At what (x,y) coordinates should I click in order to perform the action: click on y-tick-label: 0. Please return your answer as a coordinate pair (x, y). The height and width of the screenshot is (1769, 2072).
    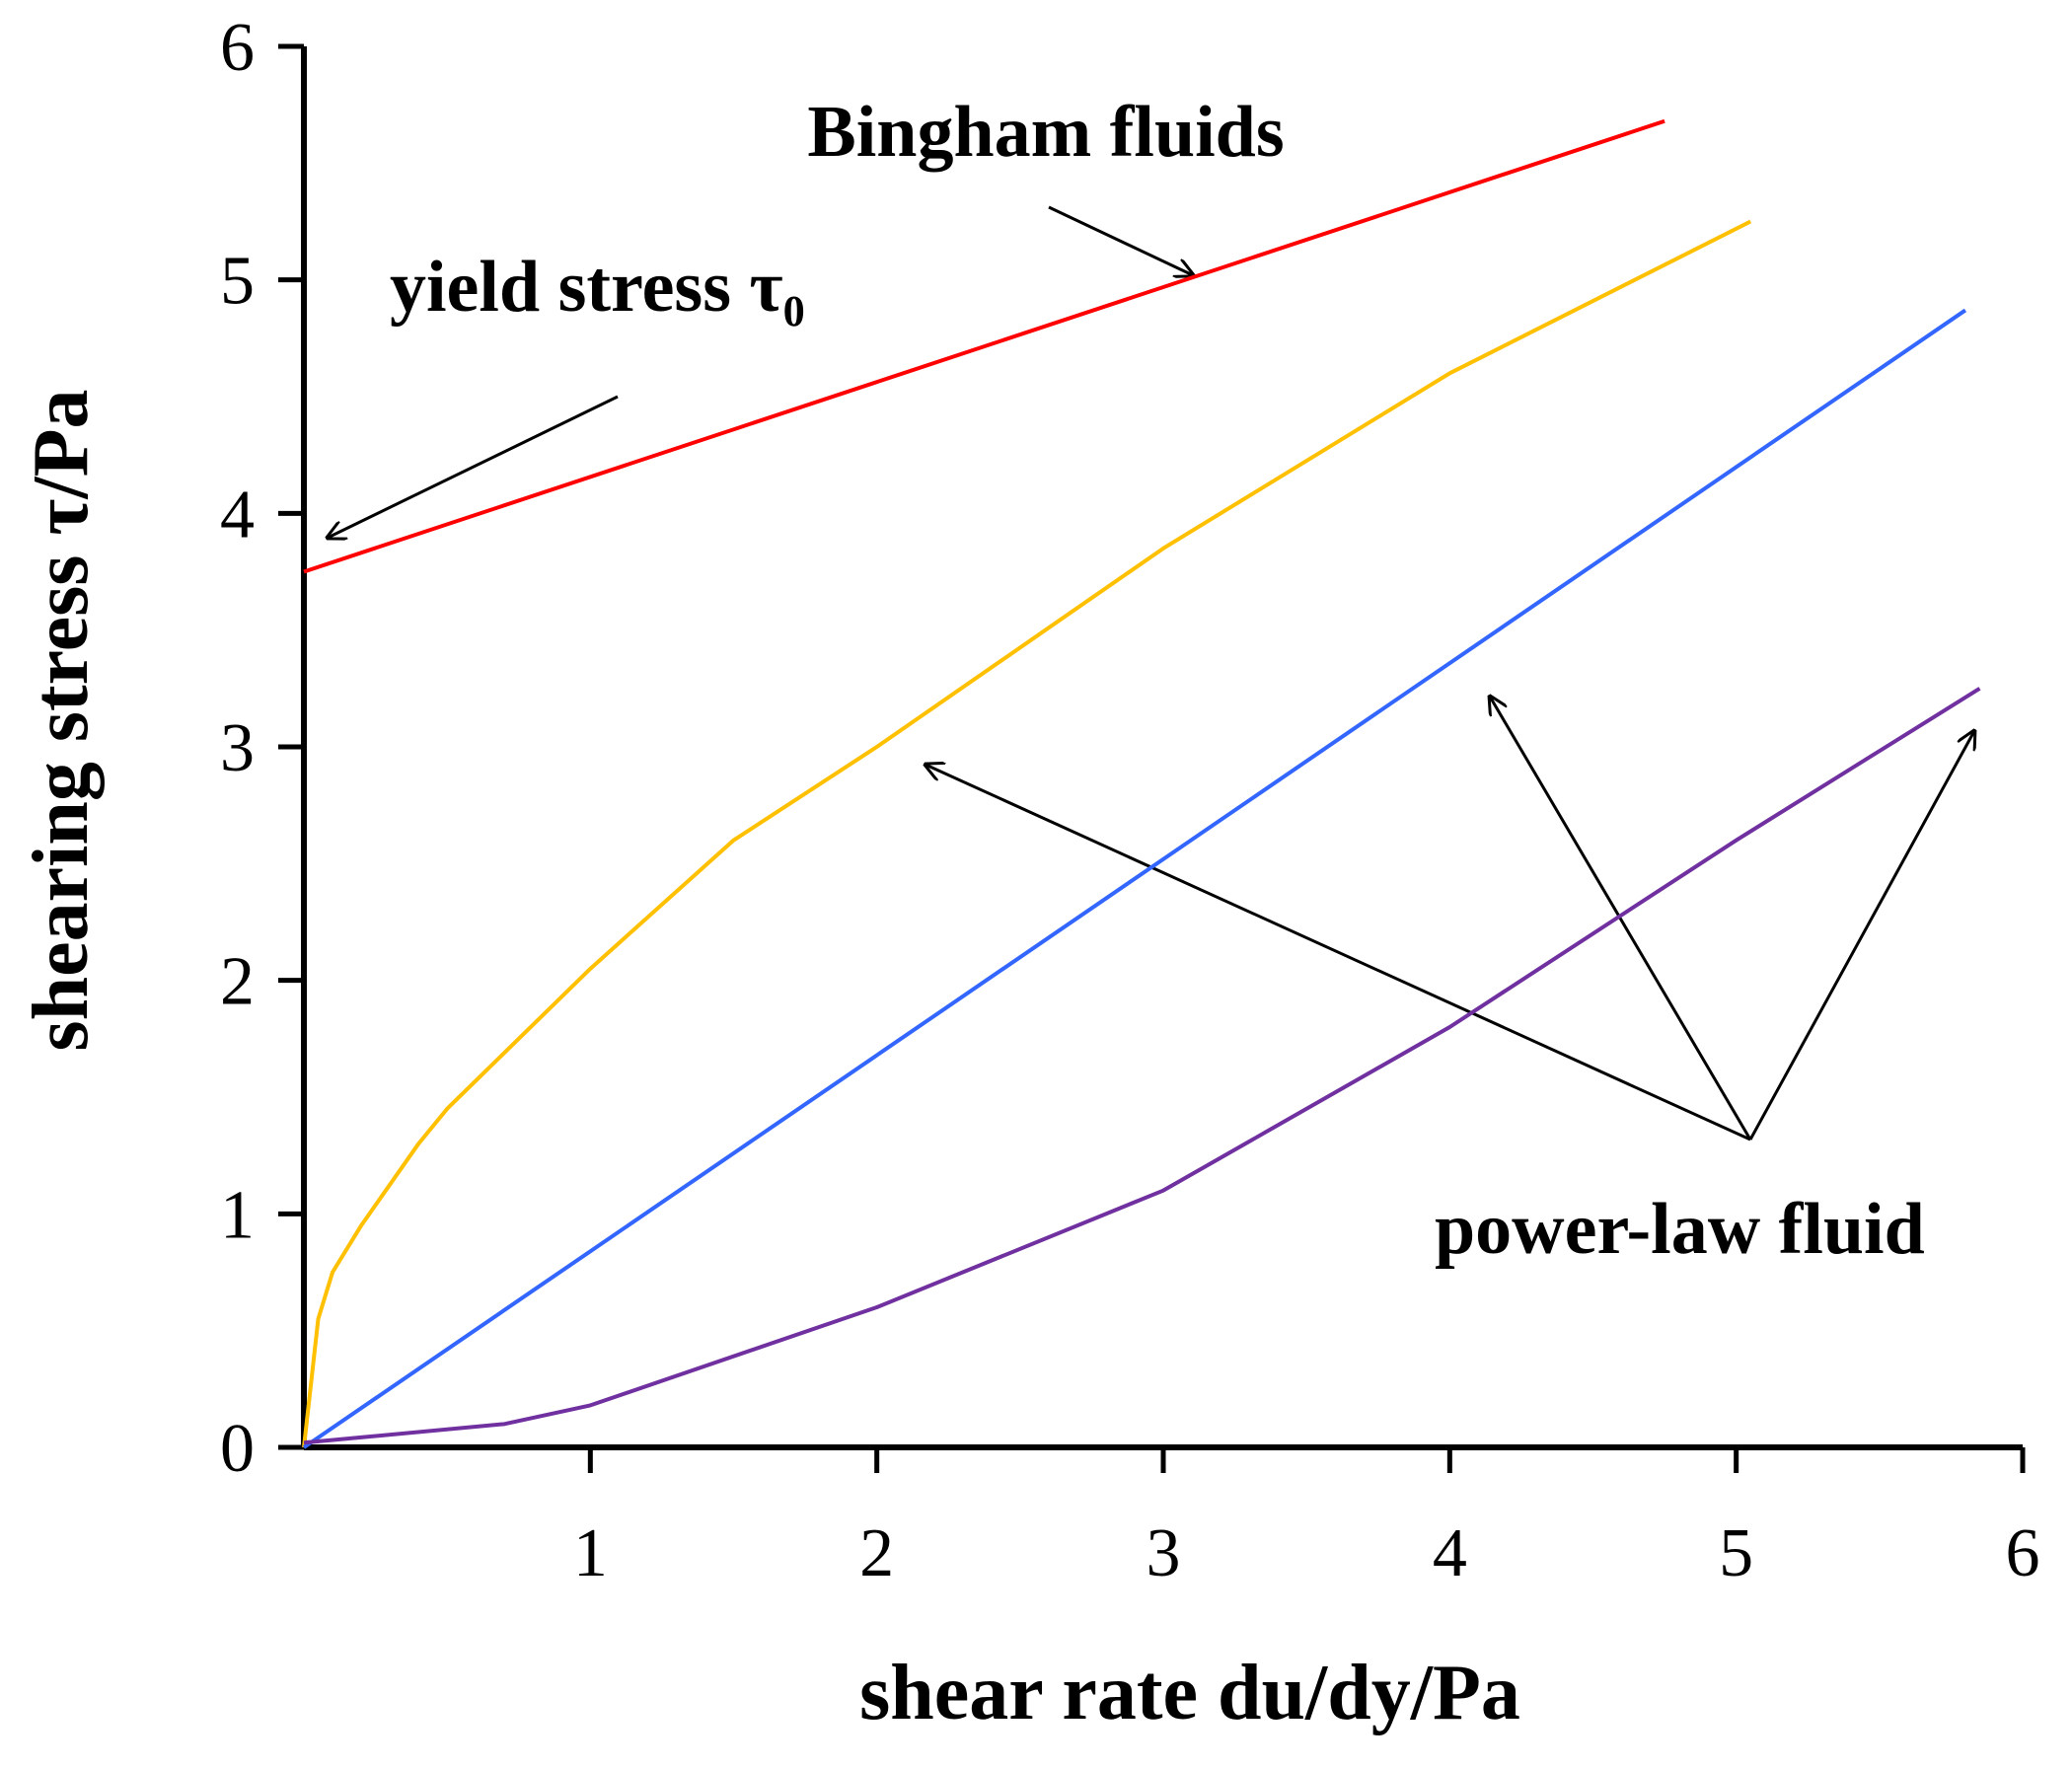
    Looking at the image, I should click on (238, 1449).